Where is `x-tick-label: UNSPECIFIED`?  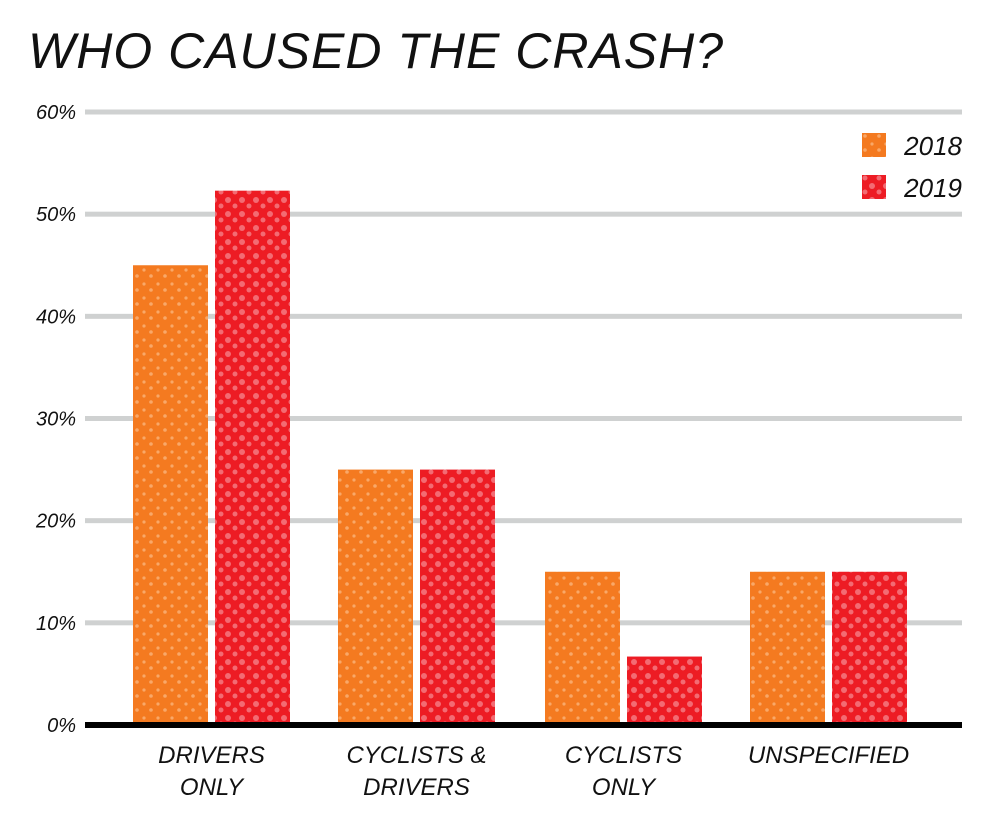
x-tick-label: UNSPECIFIED is located at coordinates (828, 755).